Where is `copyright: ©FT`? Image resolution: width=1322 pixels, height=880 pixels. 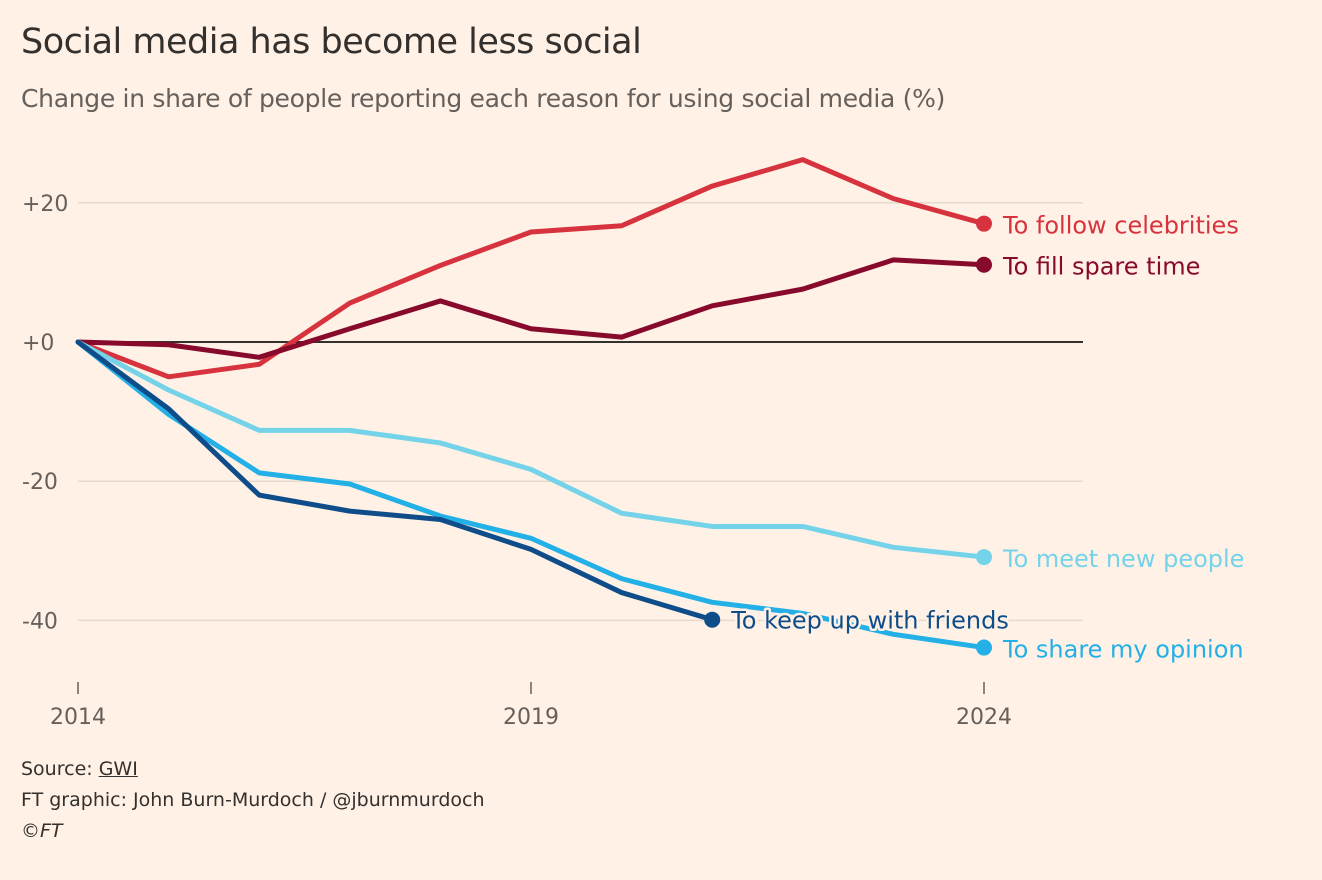 copyright: ©FT is located at coordinates (42, 831).